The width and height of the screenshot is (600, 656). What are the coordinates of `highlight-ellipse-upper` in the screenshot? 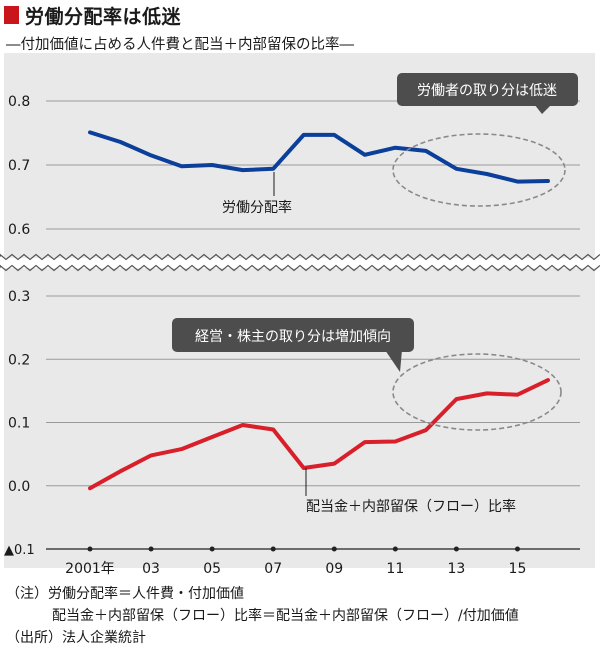 It's located at (479, 170).